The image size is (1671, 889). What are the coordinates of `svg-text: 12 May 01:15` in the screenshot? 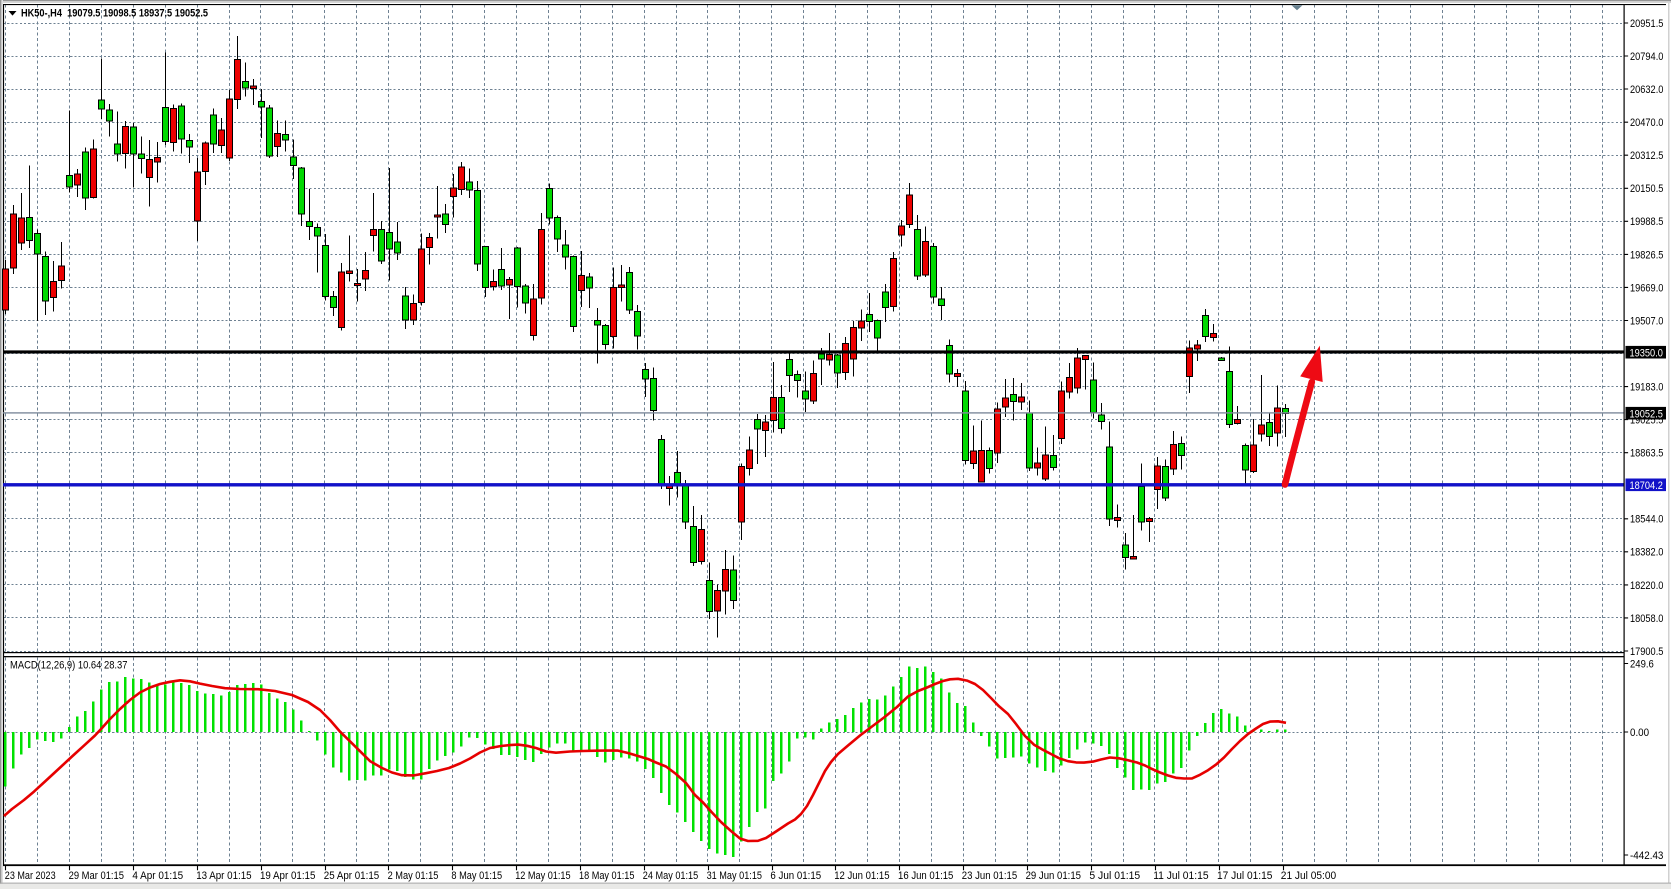 It's located at (542, 876).